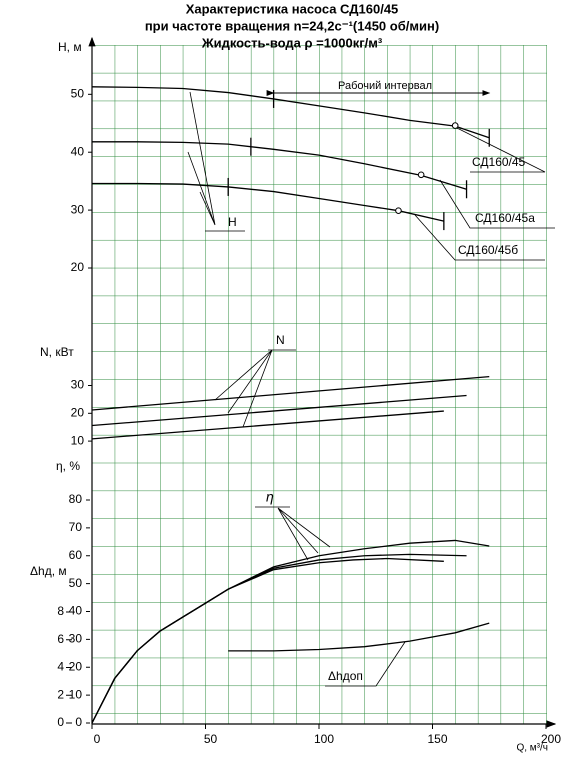  I want to click on annotation: η, so click(270, 497).